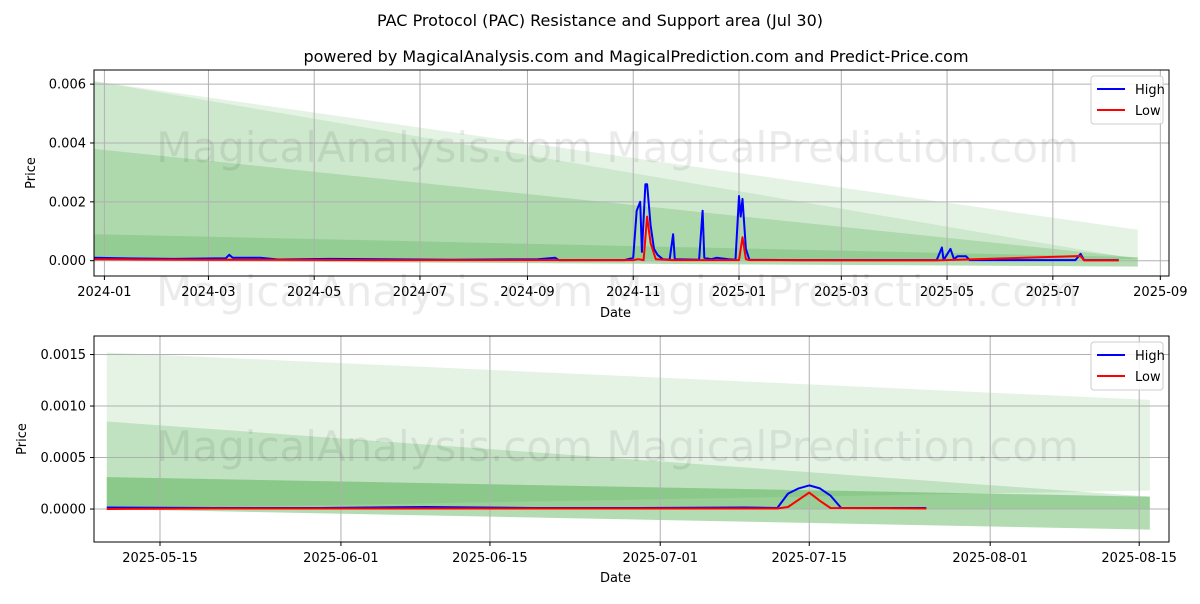 This screenshot has height=604, width=1200. I want to click on x-tick-label: 2025-05, so click(947, 292).